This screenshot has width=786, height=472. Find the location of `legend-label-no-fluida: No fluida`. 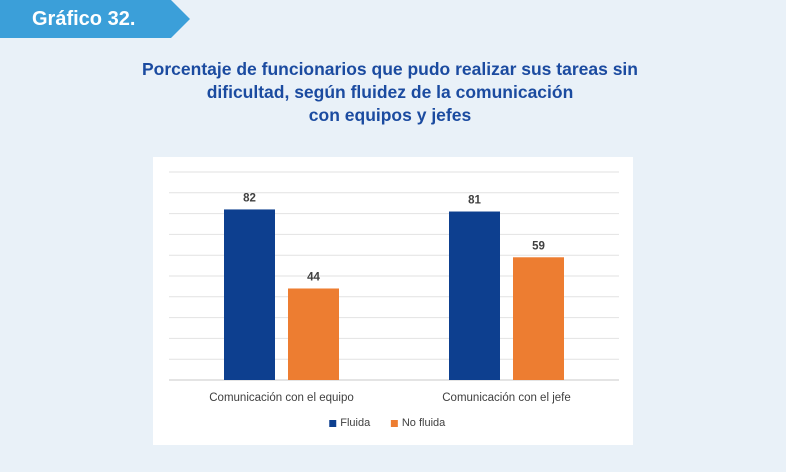

legend-label-no-fluida: No fluida is located at coordinates (424, 423).